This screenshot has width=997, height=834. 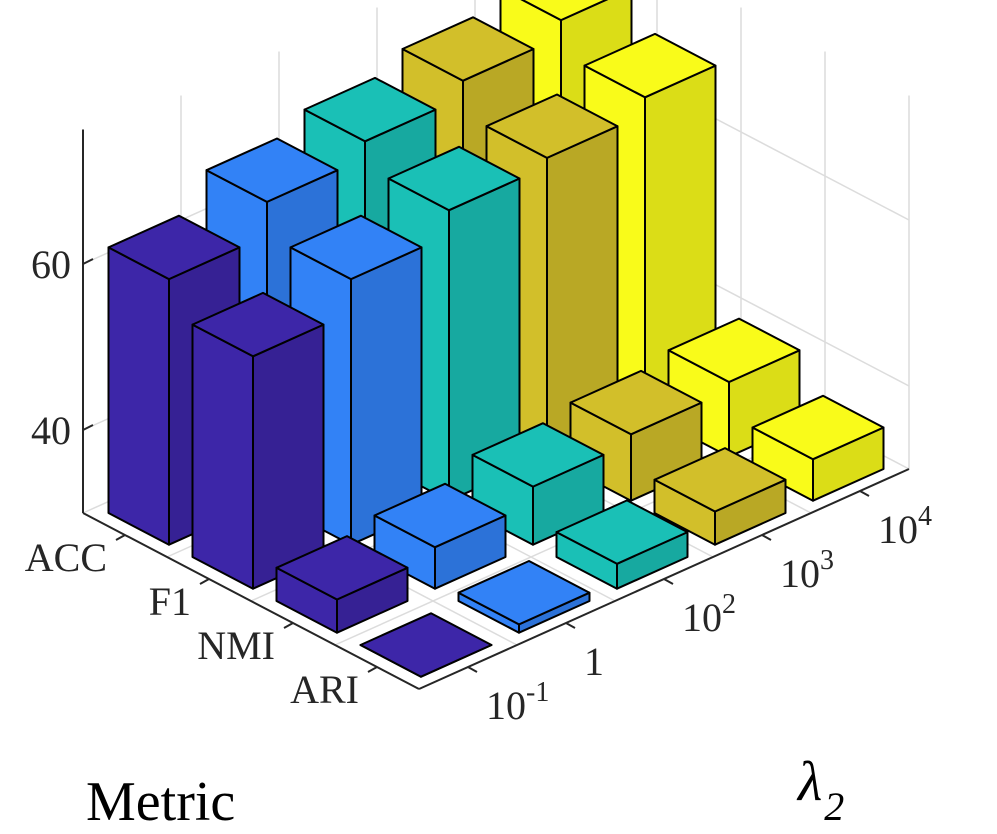 What do you see at coordinates (517, 702) in the screenshot?
I see `y-tick-label: 10⁻¹` at bounding box center [517, 702].